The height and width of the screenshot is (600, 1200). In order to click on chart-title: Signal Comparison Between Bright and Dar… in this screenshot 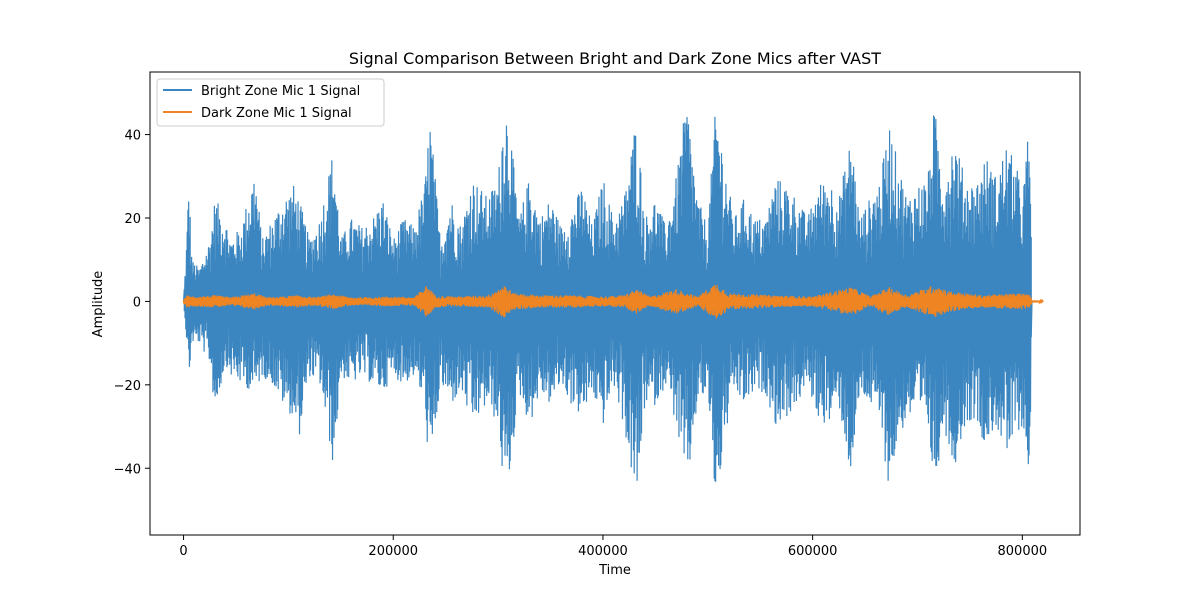, I will do `click(615, 58)`.